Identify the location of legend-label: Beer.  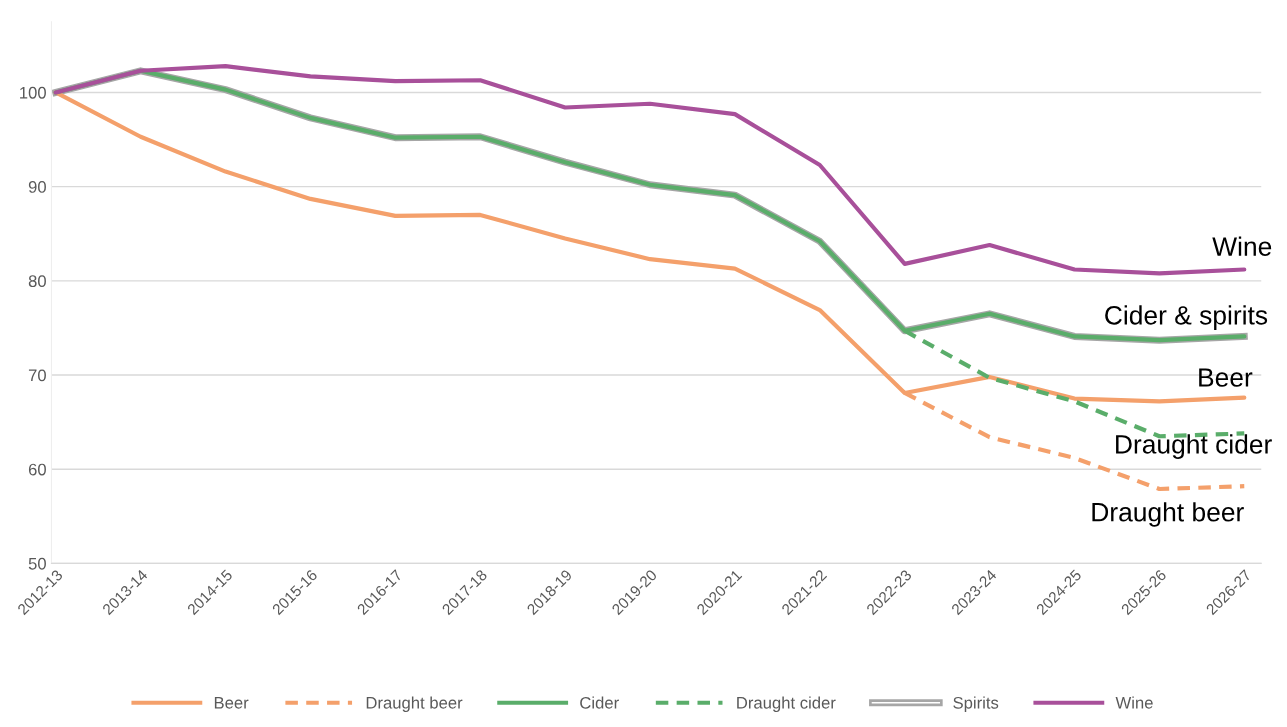
(231, 703).